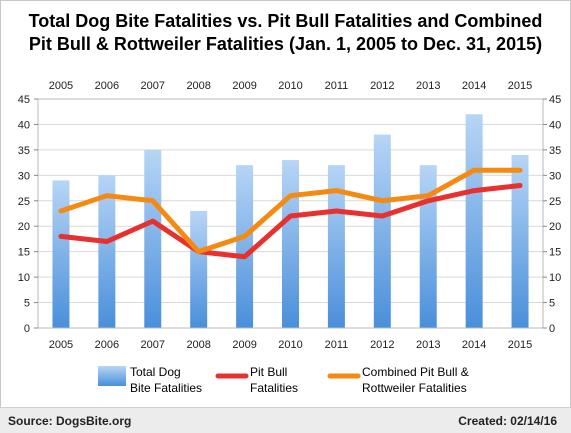 The height and width of the screenshot is (433, 571). I want to click on y-tick-label-right: 40, so click(555, 125).